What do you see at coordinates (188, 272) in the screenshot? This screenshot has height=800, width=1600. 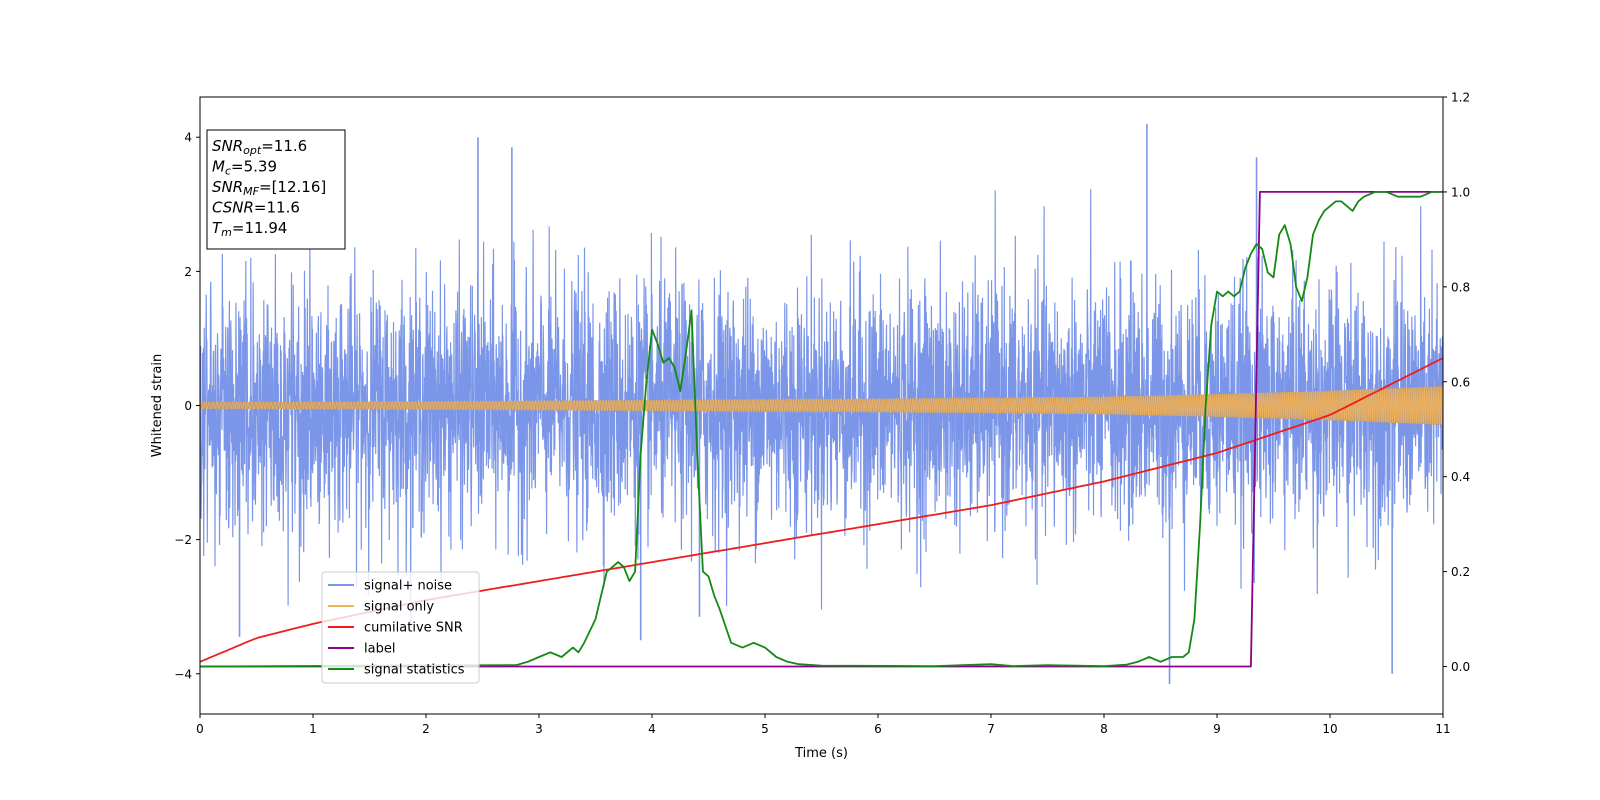 I see `y-tick-label: 2` at bounding box center [188, 272].